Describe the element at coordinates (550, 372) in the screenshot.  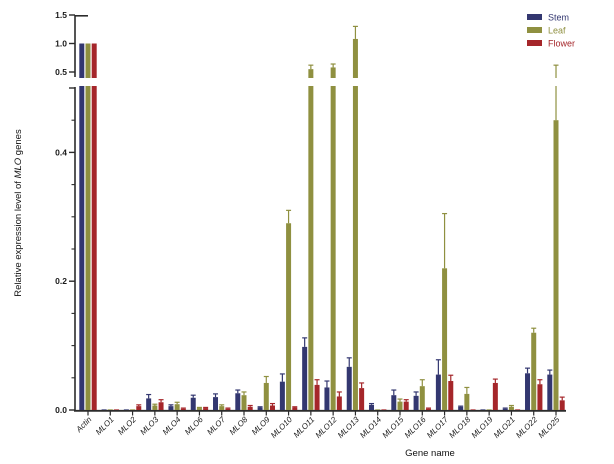
I see `bar-stem-mlo25-errorbar` at that location.